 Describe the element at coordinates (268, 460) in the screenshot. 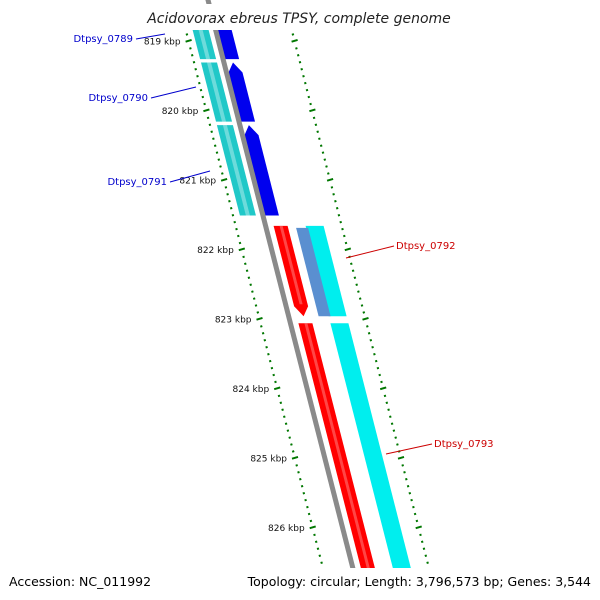

I see `tick-label: 825 kbp` at that location.